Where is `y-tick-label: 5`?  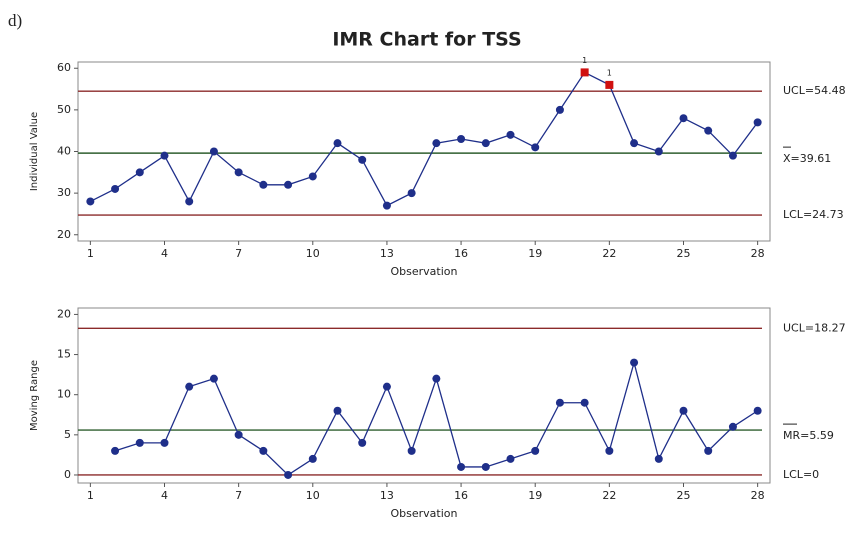 y-tick-label: 5 is located at coordinates (67, 434).